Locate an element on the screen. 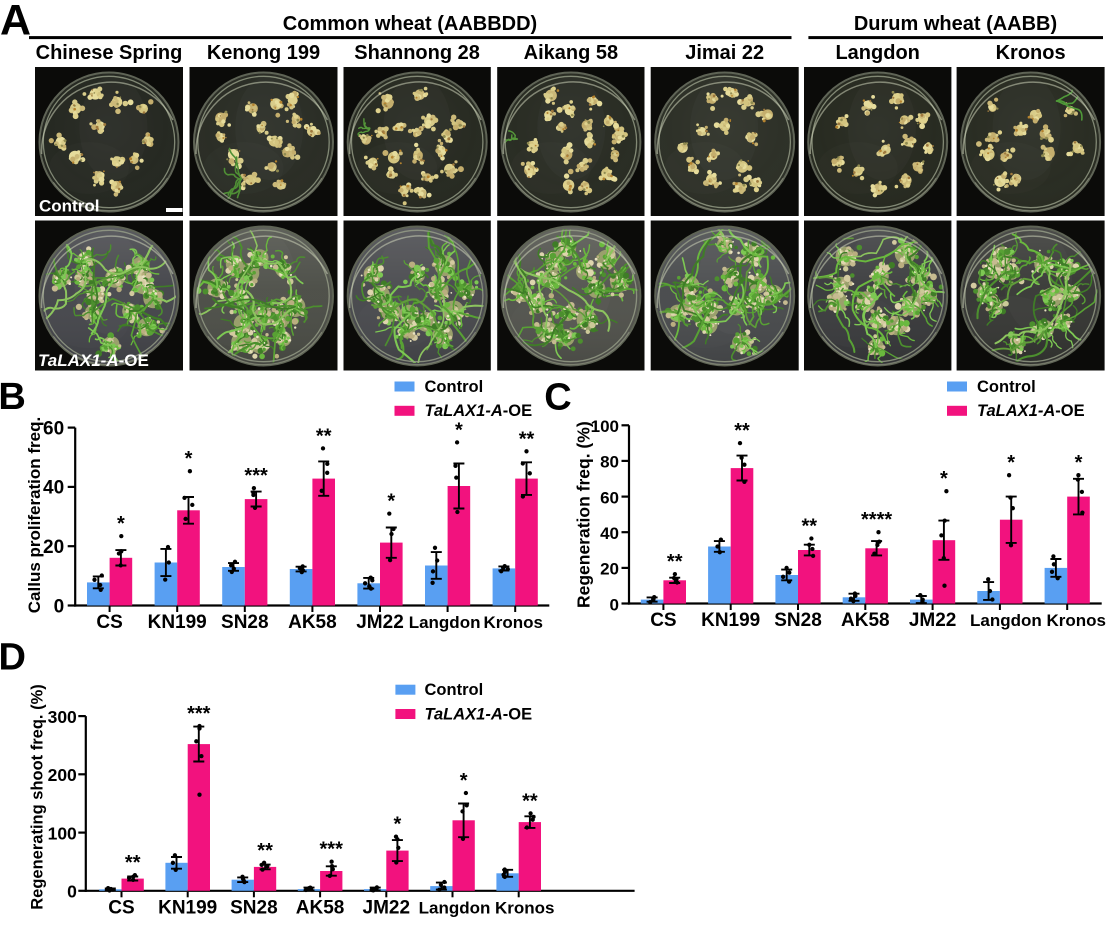 The width and height of the screenshot is (1107, 928). svg-text: Regeneration freq. (%) is located at coordinates (584, 514).